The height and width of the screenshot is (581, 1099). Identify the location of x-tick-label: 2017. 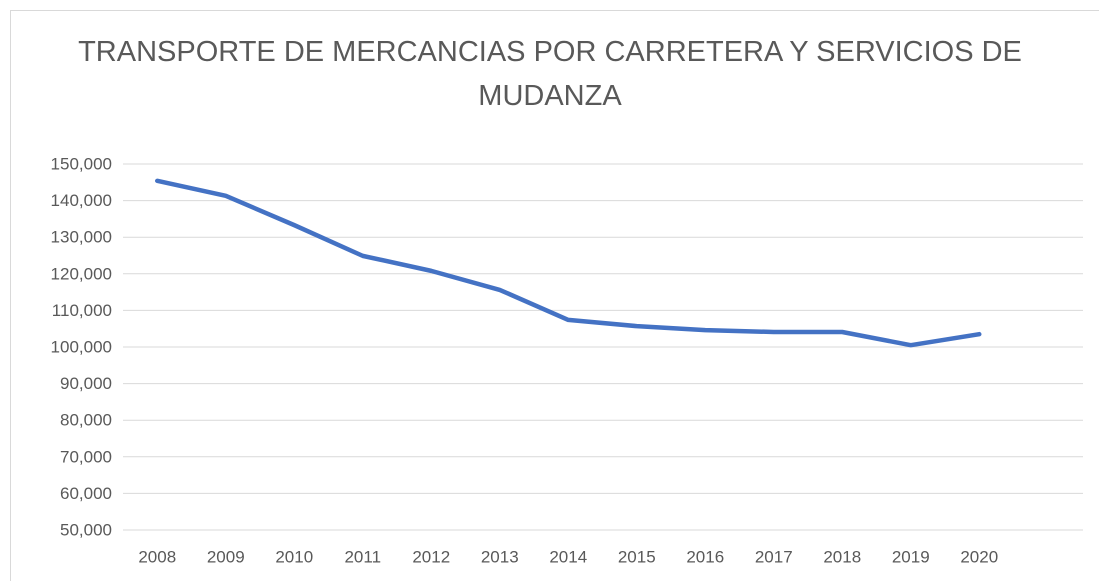
(774, 556).